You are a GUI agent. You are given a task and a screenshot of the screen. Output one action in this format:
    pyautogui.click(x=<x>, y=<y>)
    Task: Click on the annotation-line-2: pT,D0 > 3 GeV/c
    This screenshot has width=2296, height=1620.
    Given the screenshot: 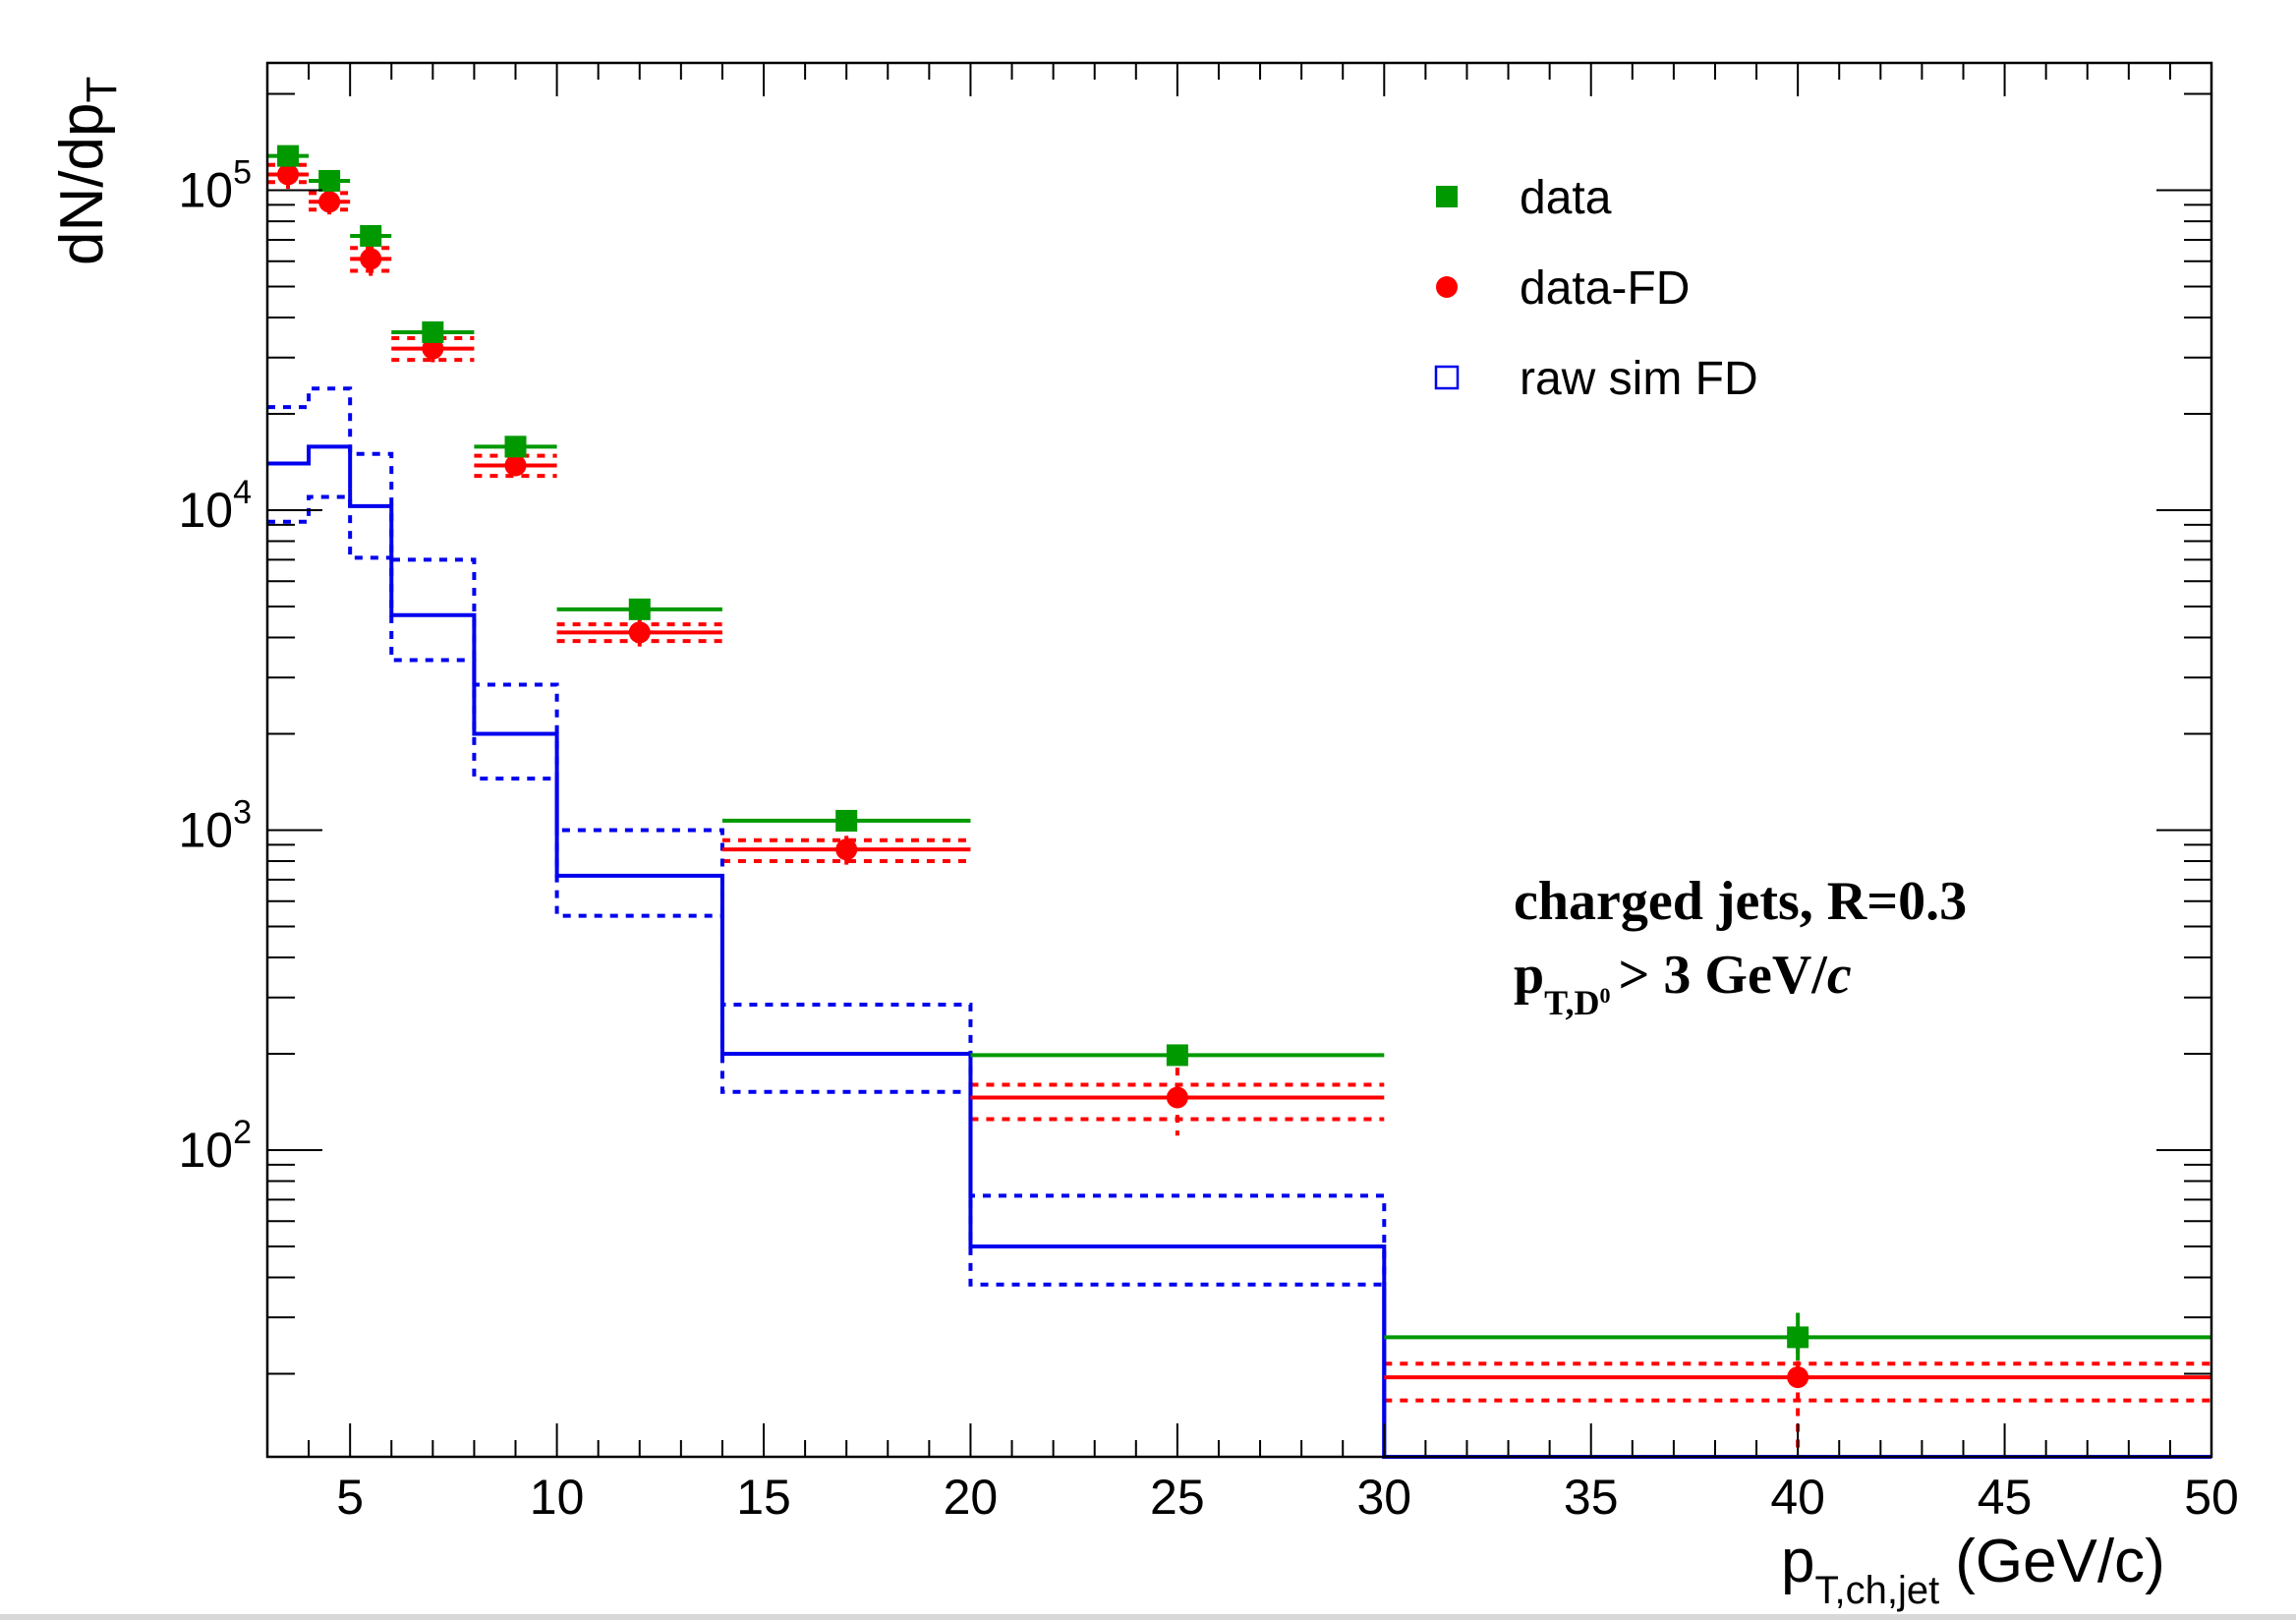 What is the action you would take?
    pyautogui.click(x=1683, y=983)
    